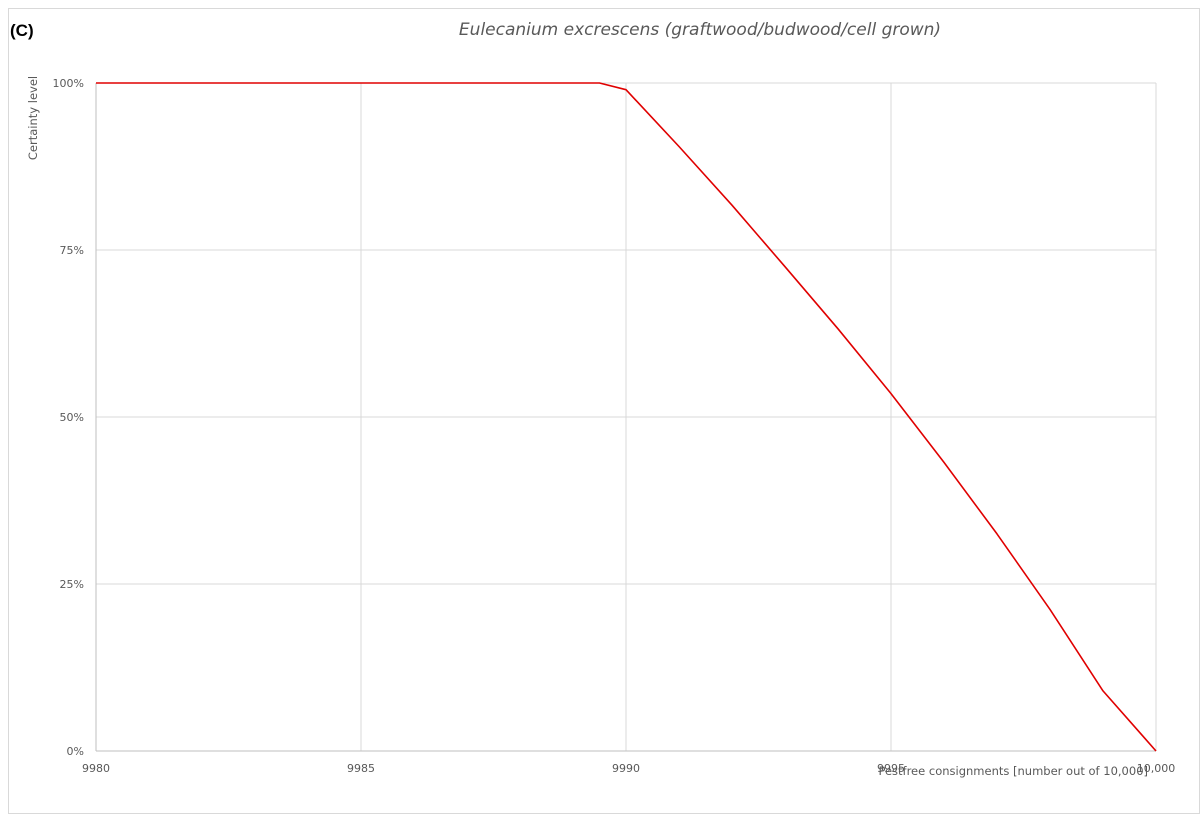 Image resolution: width=1202 pixels, height=816 pixels. Describe the element at coordinates (22, 30) in the screenshot. I see `panel-label: (C)` at that location.